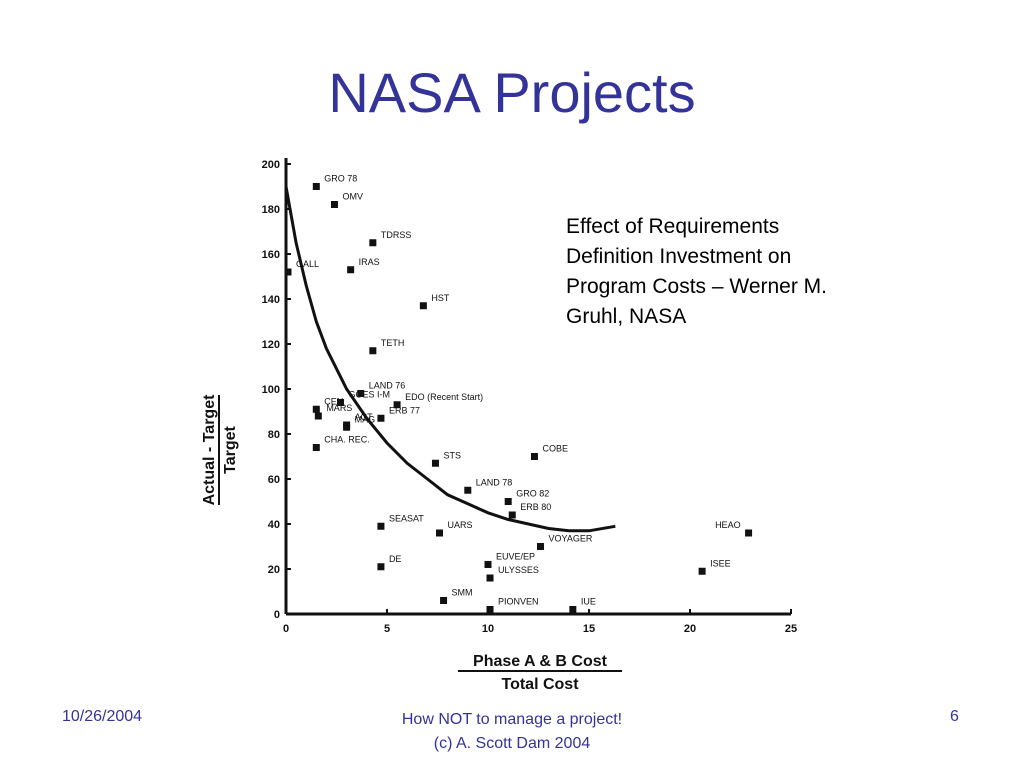  What do you see at coordinates (588, 602) in the screenshot?
I see `data-point-label: IUE` at bounding box center [588, 602].